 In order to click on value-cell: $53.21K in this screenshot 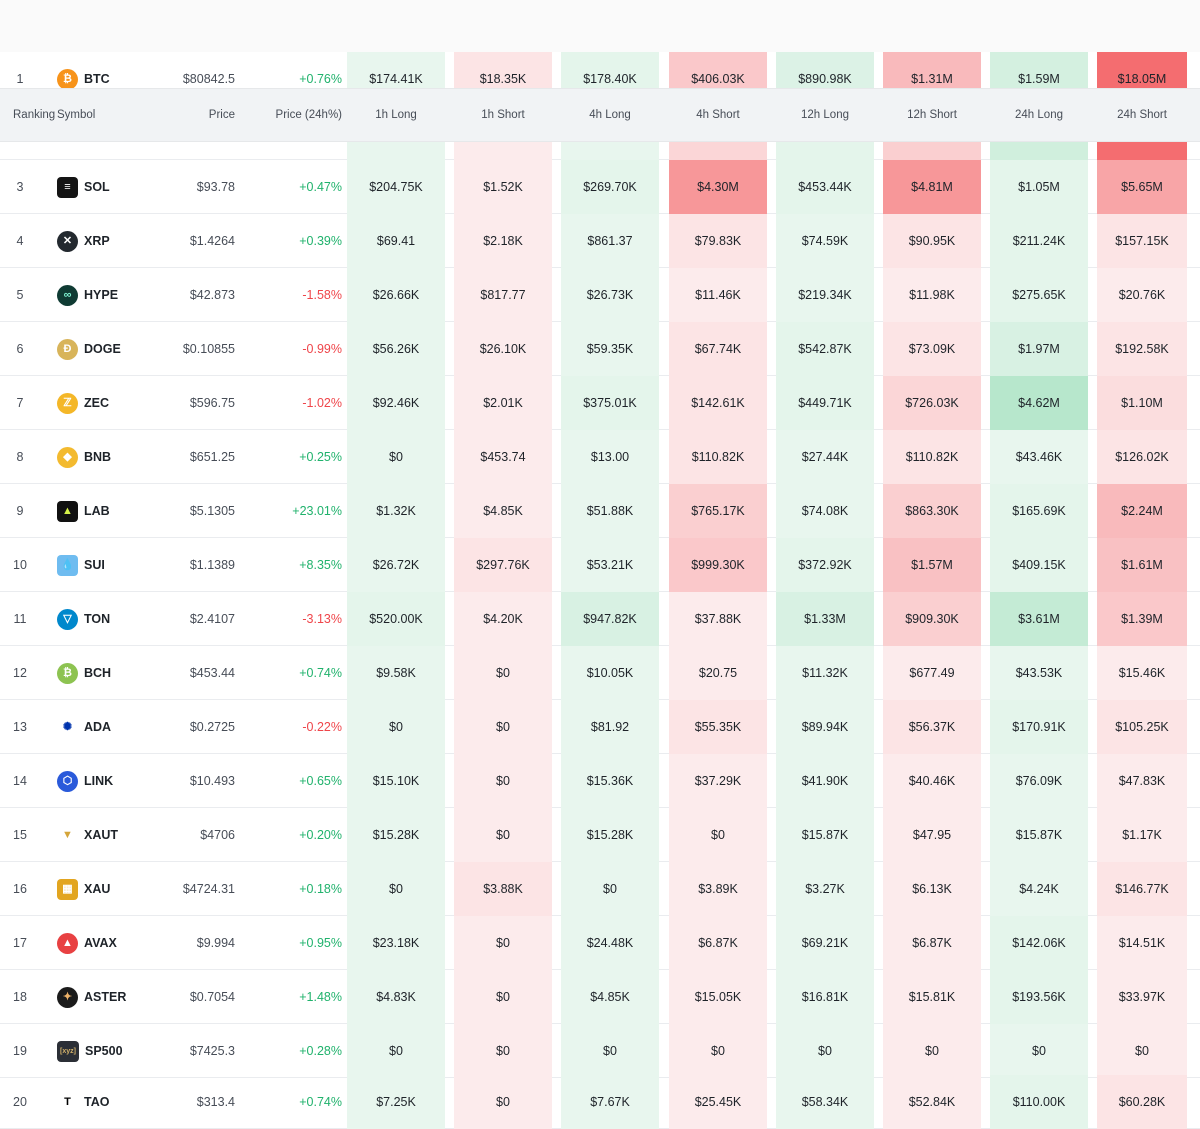, I will do `click(610, 565)`.